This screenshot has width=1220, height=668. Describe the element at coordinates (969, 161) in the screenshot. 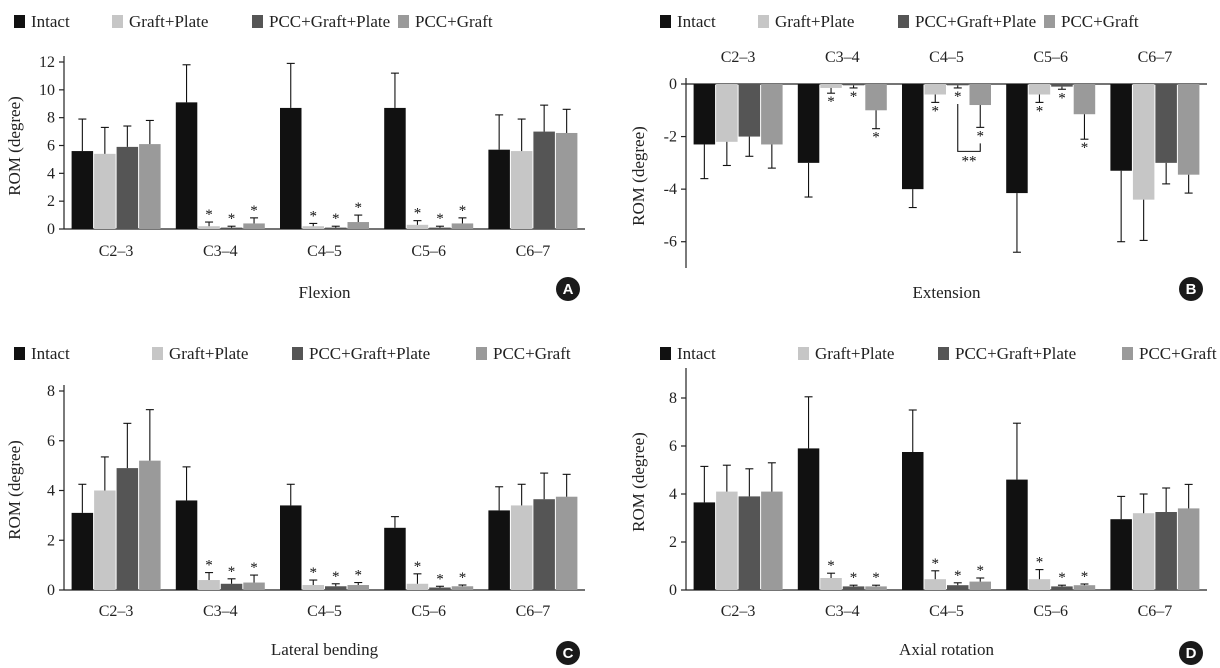

I see `significance-bracket-label: **` at that location.